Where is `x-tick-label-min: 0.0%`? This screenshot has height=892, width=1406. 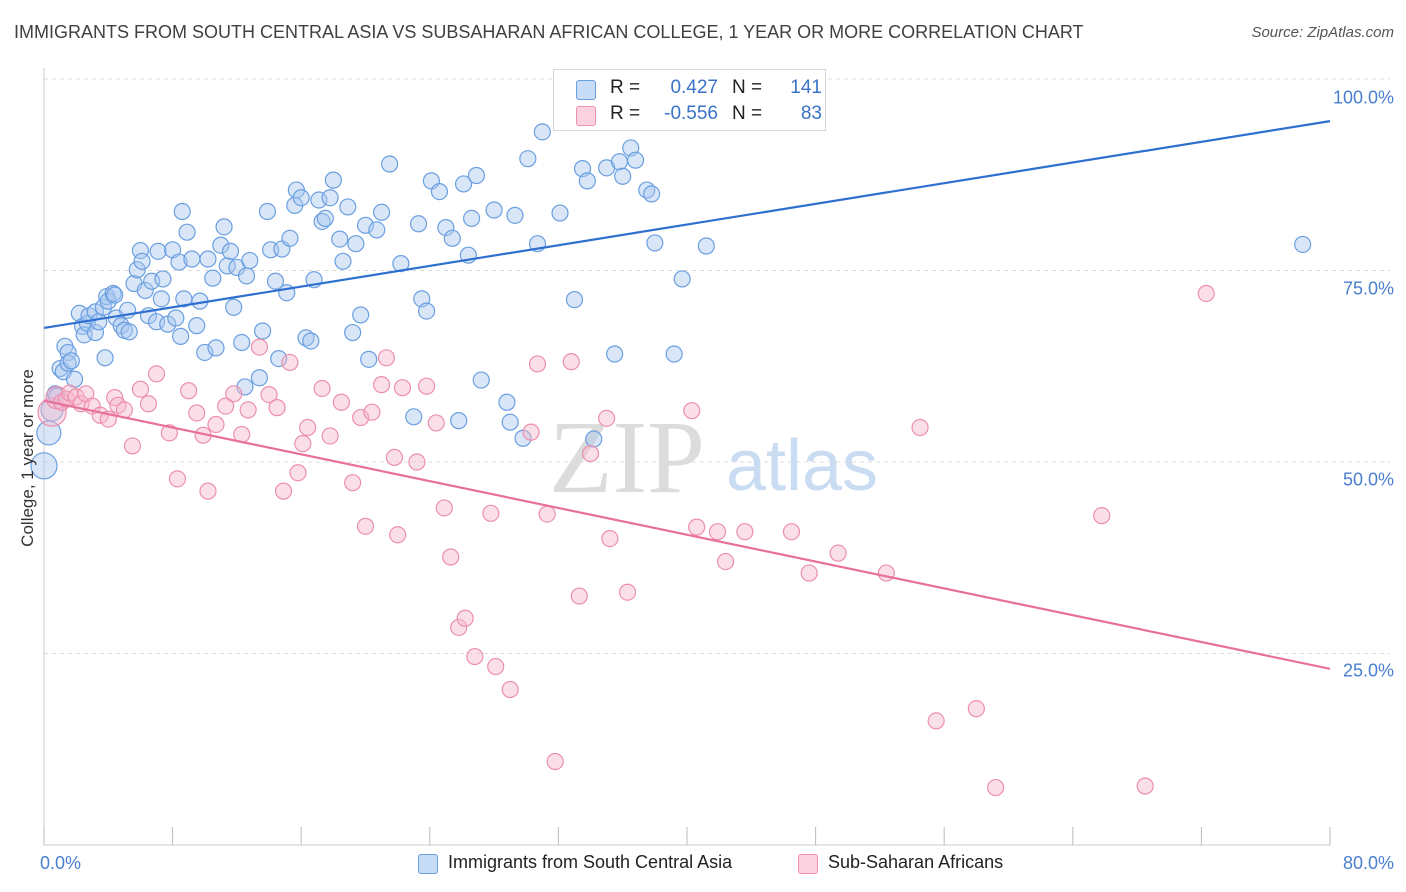
x-tick-label-min: 0.0% is located at coordinates (61, 863).